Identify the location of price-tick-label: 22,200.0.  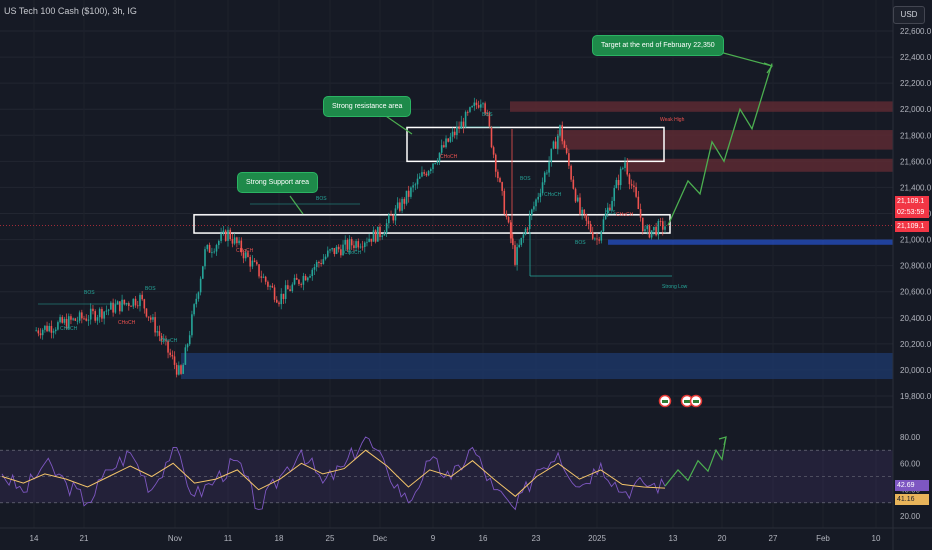
(916, 83).